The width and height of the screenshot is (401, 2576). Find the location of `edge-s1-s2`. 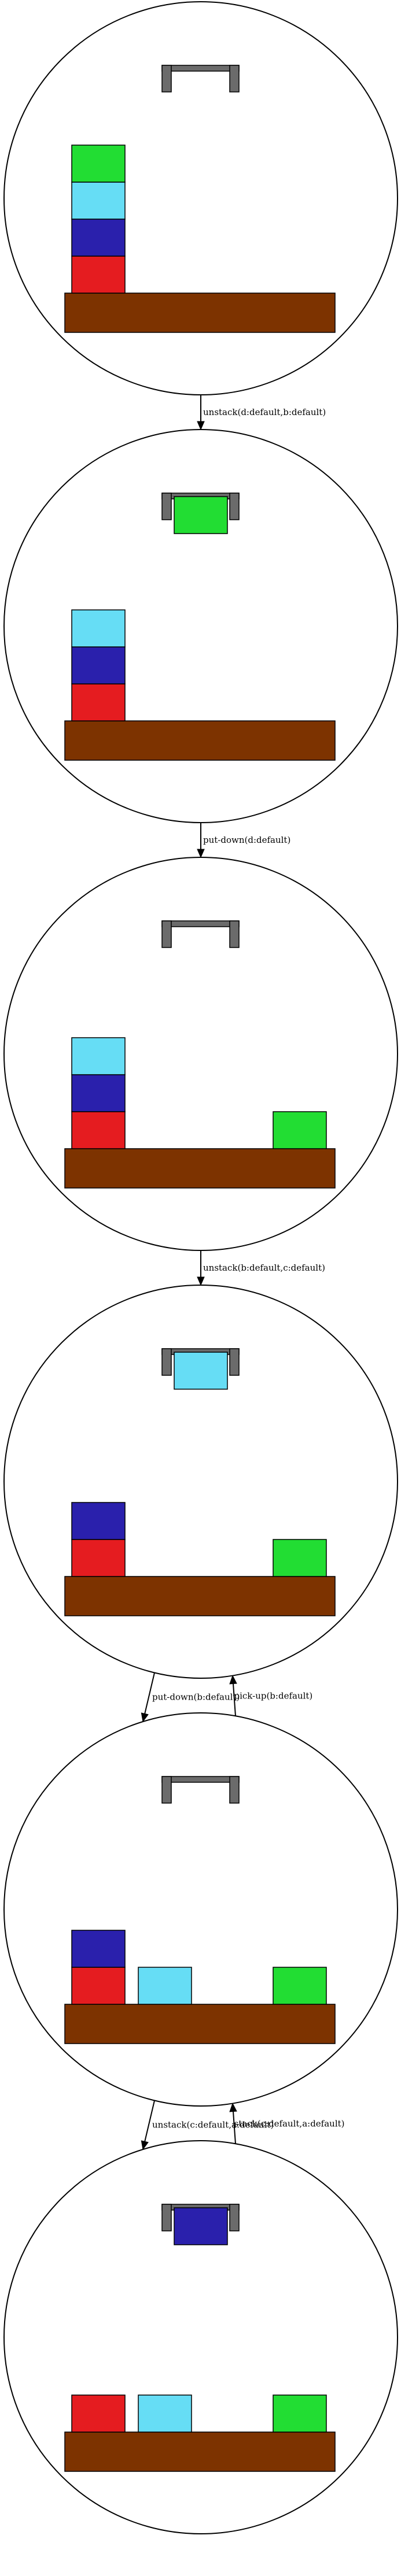

edge-s1-s2 is located at coordinates (201, 413).